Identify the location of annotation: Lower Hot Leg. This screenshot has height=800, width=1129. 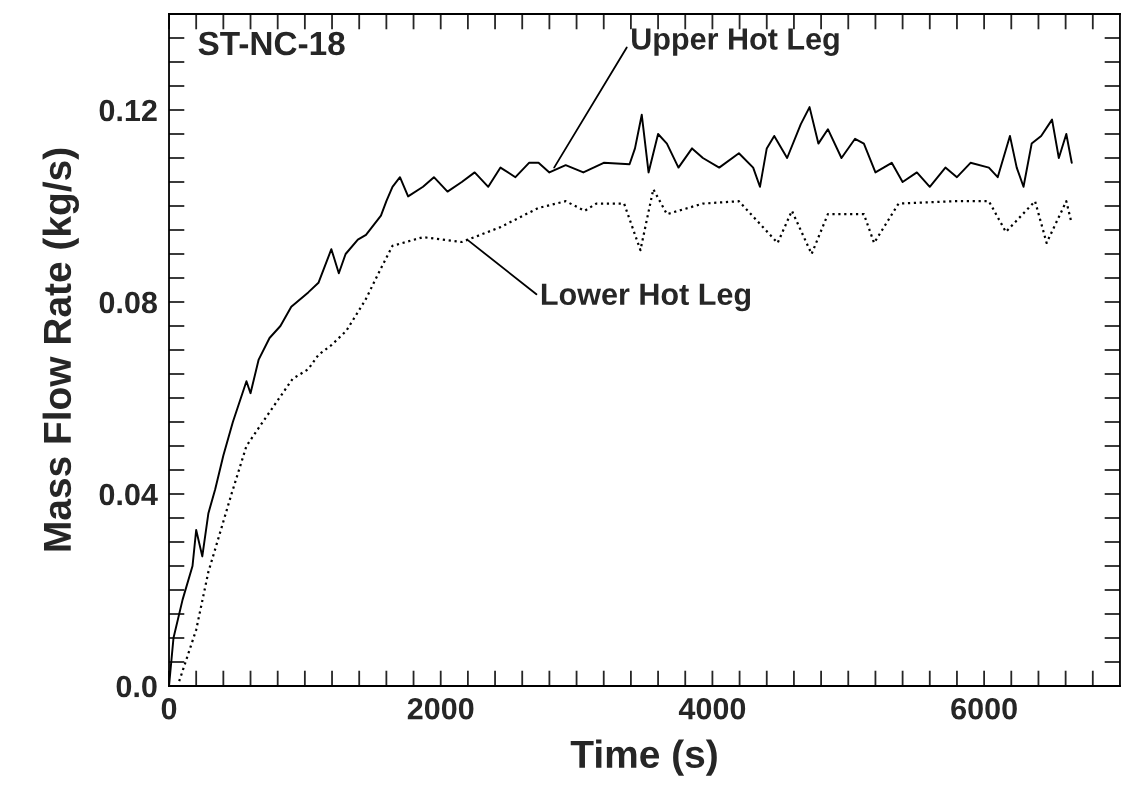
(646, 297).